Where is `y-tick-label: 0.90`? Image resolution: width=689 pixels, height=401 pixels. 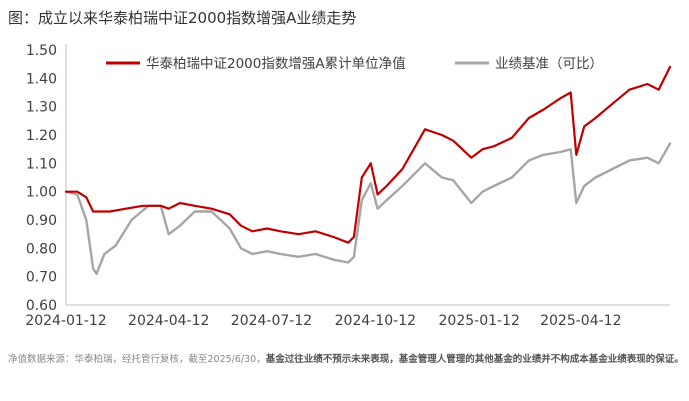
y-tick-label: 0.90 is located at coordinates (41, 221).